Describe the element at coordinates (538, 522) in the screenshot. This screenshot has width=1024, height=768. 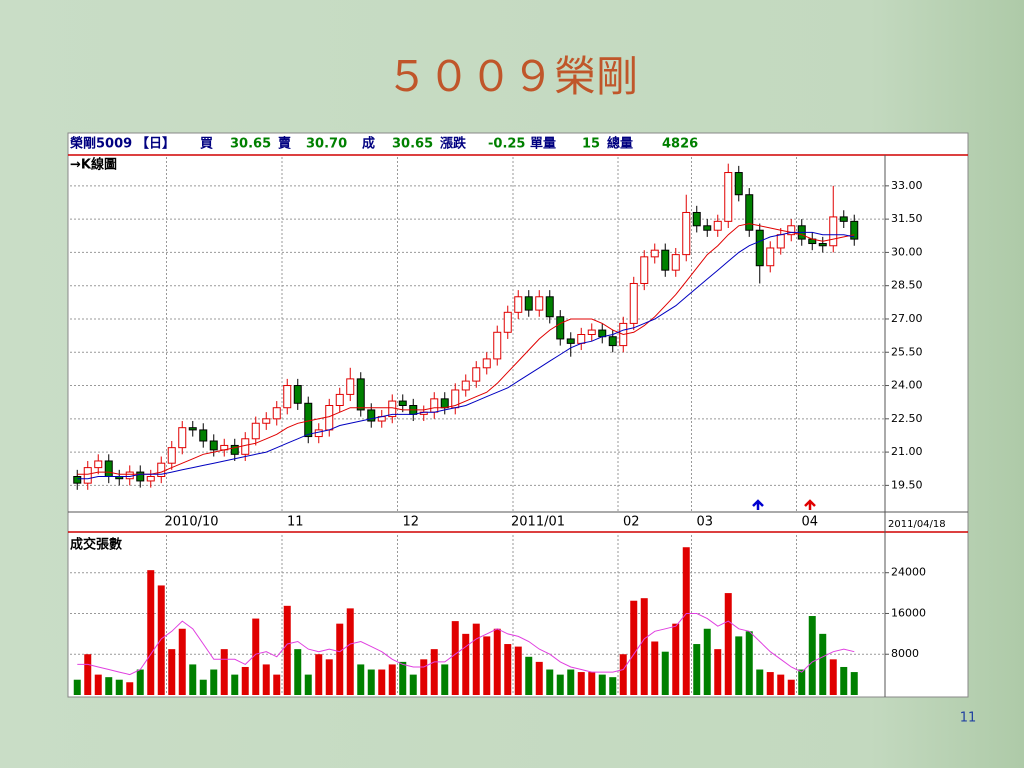
I see `x-tick-label: 2011/01` at that location.